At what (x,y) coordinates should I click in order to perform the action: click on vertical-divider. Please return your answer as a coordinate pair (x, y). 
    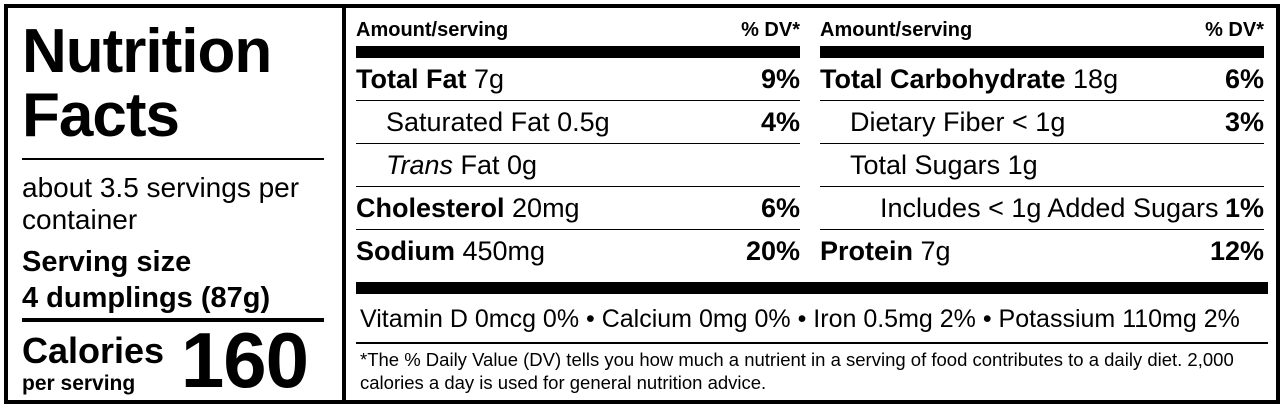
    Looking at the image, I should click on (344, 204).